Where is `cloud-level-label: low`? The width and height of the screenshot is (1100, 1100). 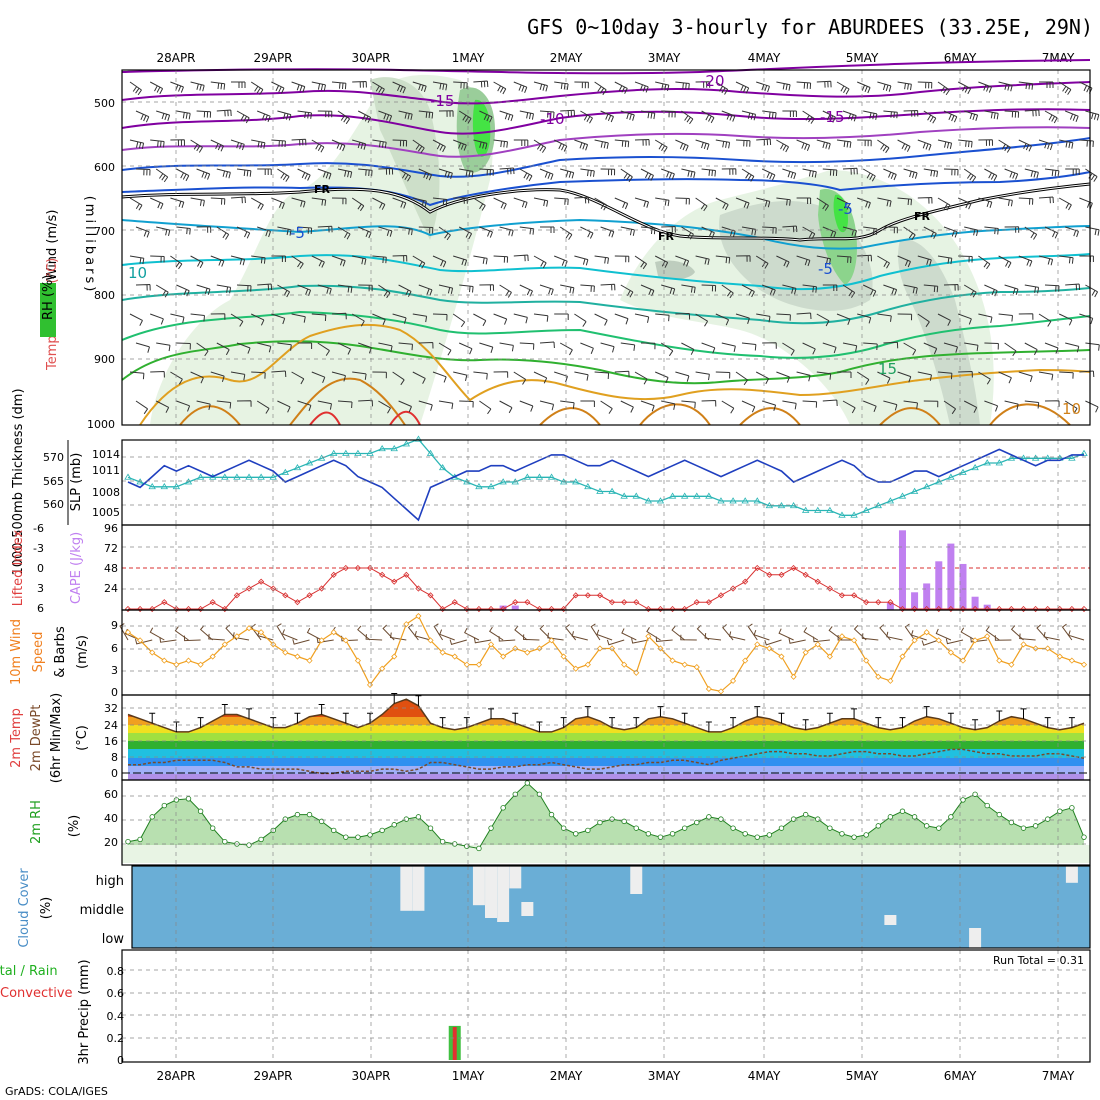
cloud-level-label: low is located at coordinates (113, 939).